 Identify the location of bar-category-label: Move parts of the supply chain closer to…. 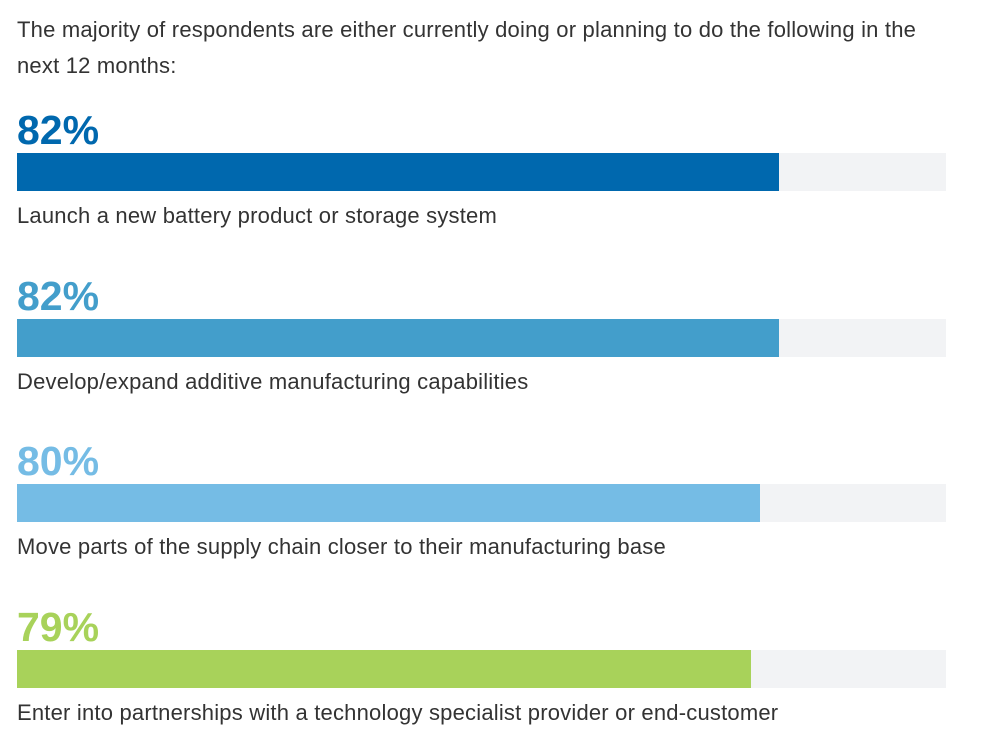
(341, 546).